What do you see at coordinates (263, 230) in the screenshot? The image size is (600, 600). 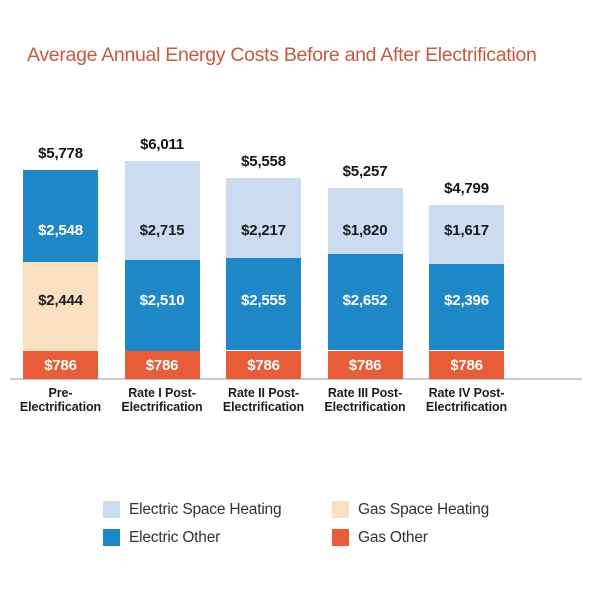 I see `segment-value-label: $2,217` at bounding box center [263, 230].